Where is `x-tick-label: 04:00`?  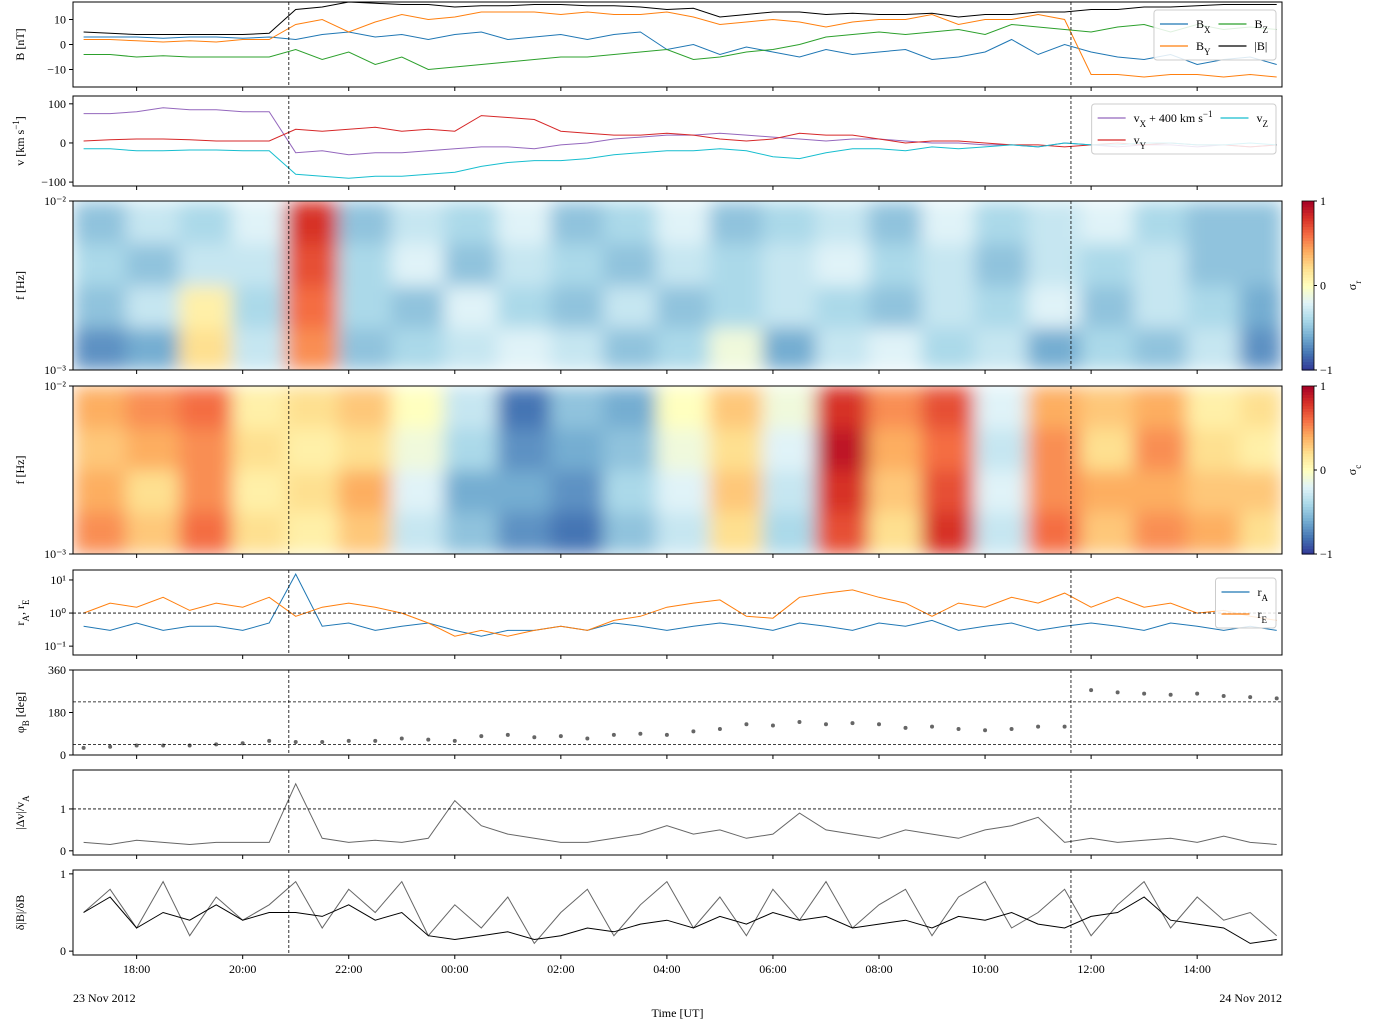 x-tick-label: 04:00 is located at coordinates (666, 969).